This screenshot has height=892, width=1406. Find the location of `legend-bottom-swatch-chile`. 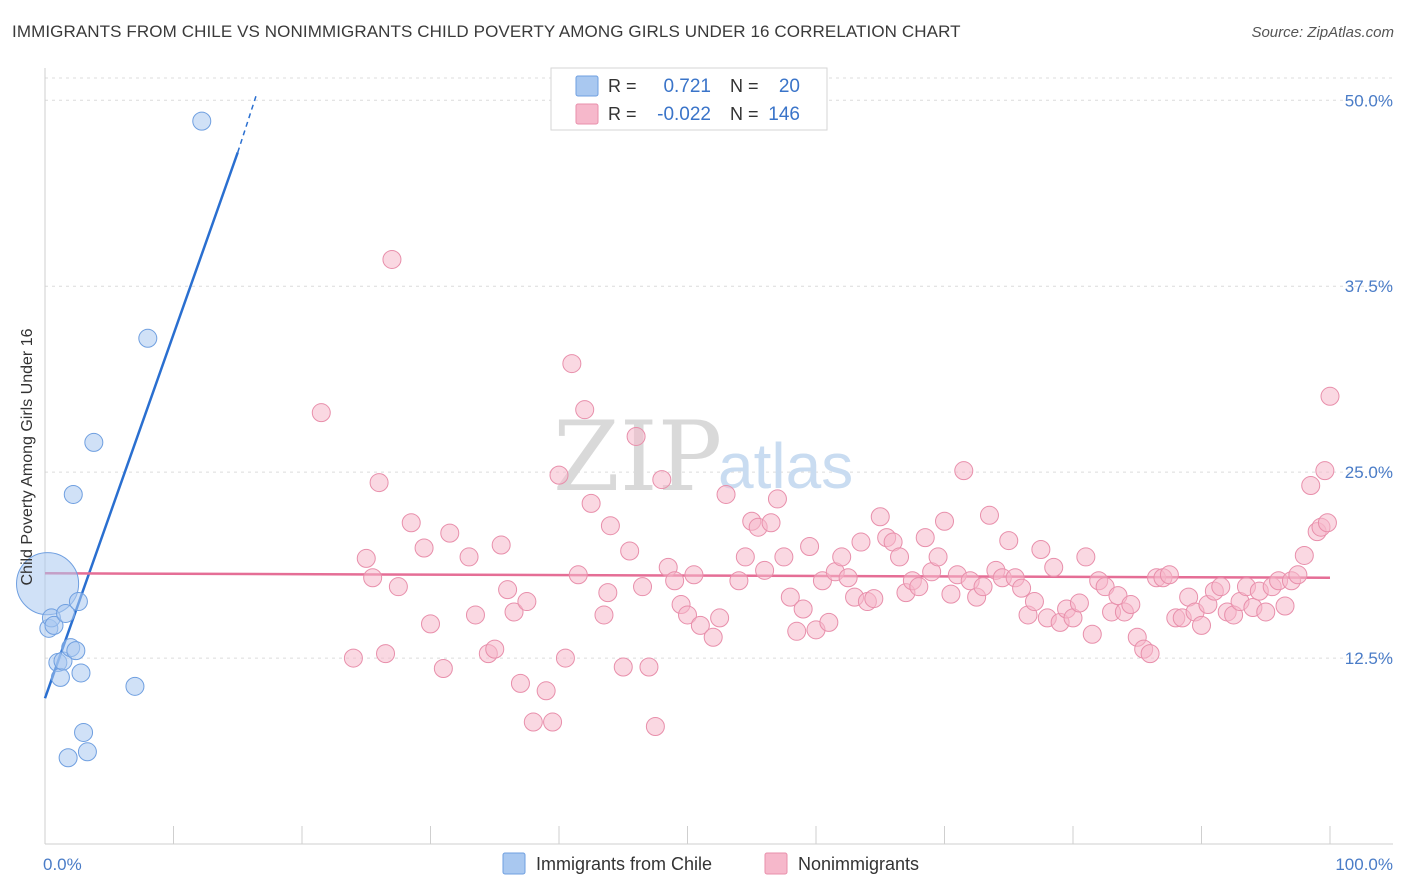

legend-bottom-swatch-chile is located at coordinates (514, 863).